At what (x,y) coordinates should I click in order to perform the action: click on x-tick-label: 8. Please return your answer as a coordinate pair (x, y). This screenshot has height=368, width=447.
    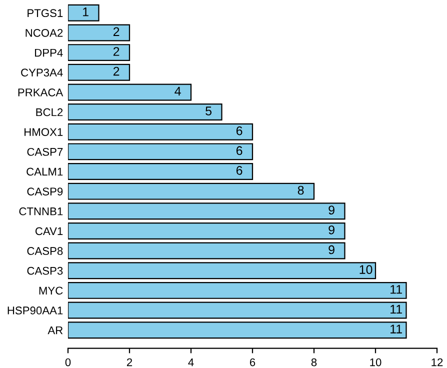
    Looking at the image, I should click on (314, 362).